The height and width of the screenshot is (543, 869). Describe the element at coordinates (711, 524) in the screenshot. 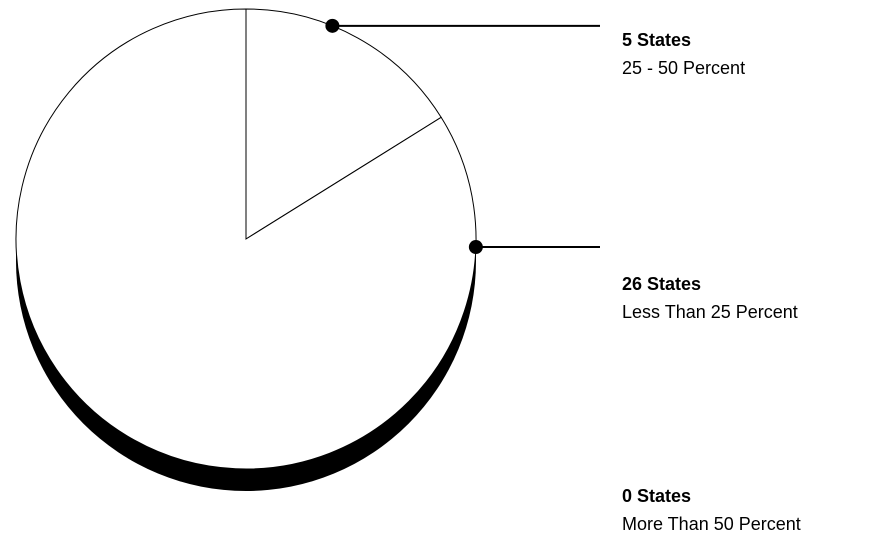

I see `slice-range-label-2: More Than 50 Percent` at that location.